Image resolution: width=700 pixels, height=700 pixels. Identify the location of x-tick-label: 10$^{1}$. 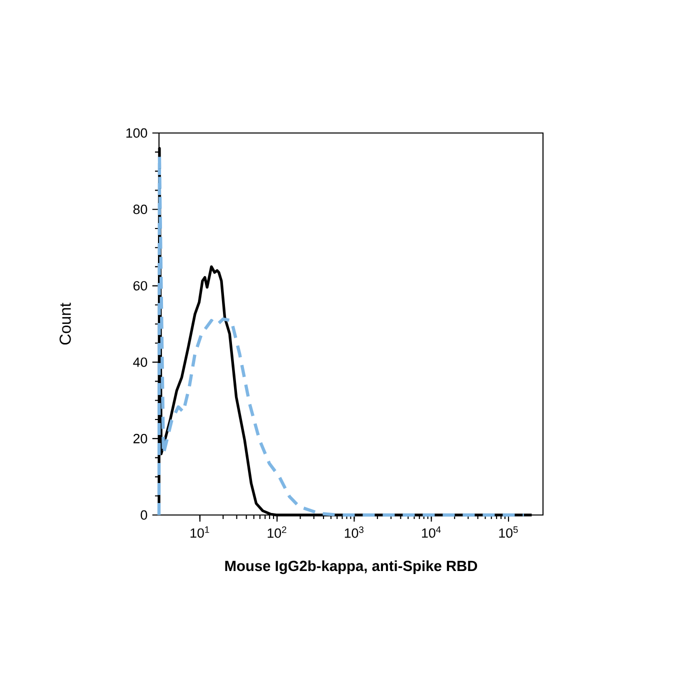
(200, 532).